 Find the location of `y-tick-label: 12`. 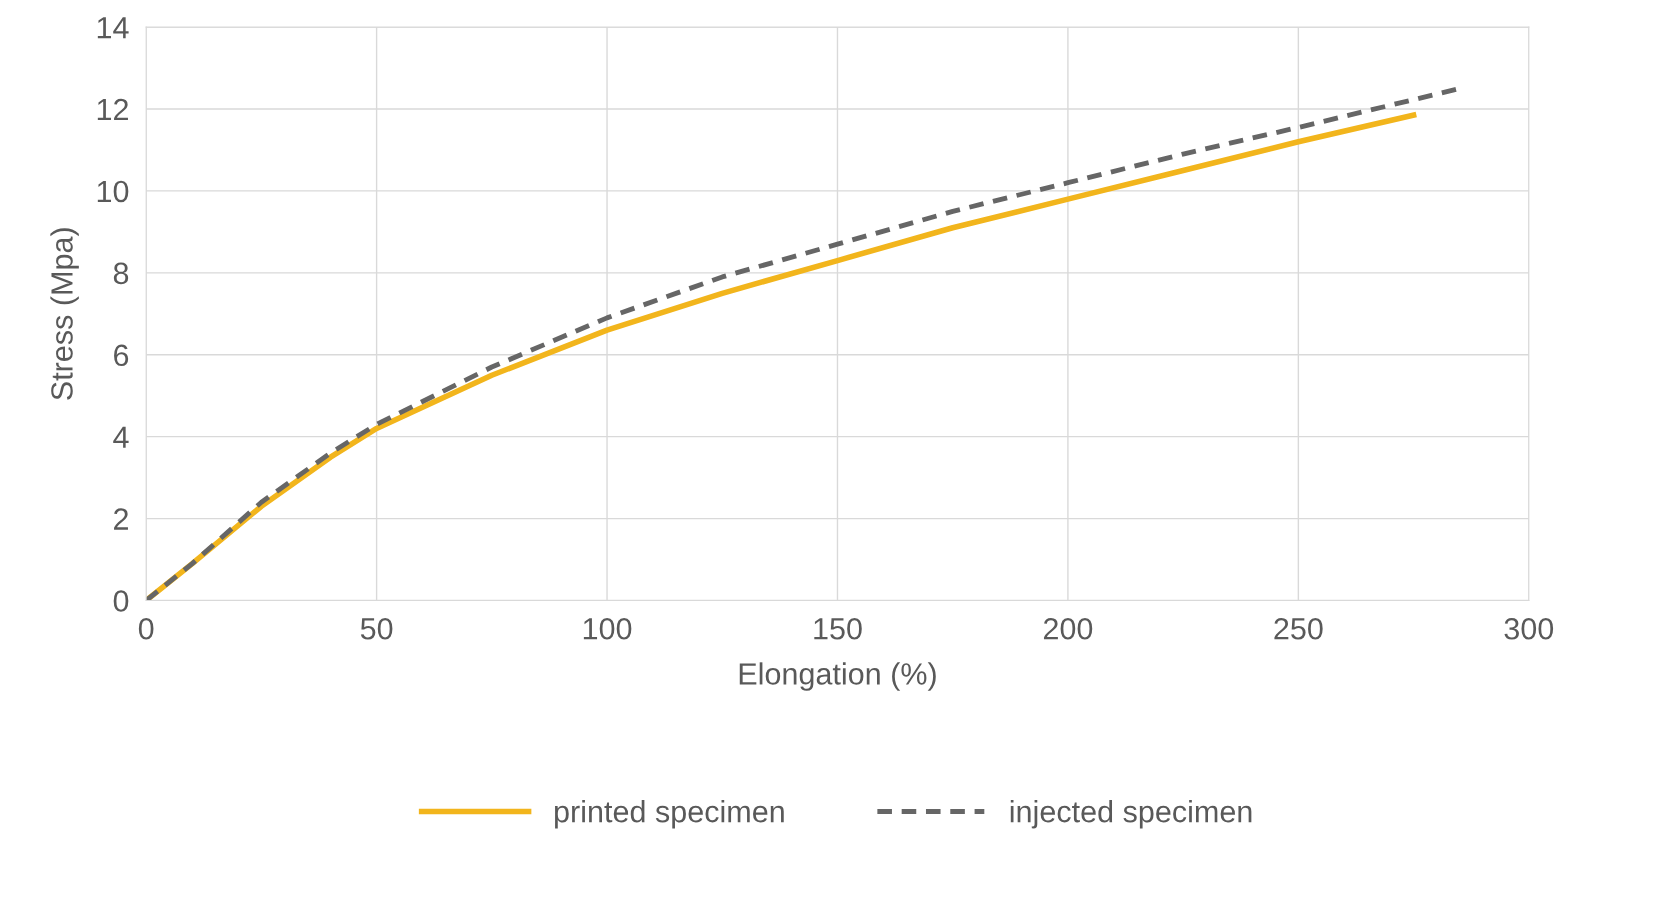

y-tick-label: 12 is located at coordinates (112, 109).